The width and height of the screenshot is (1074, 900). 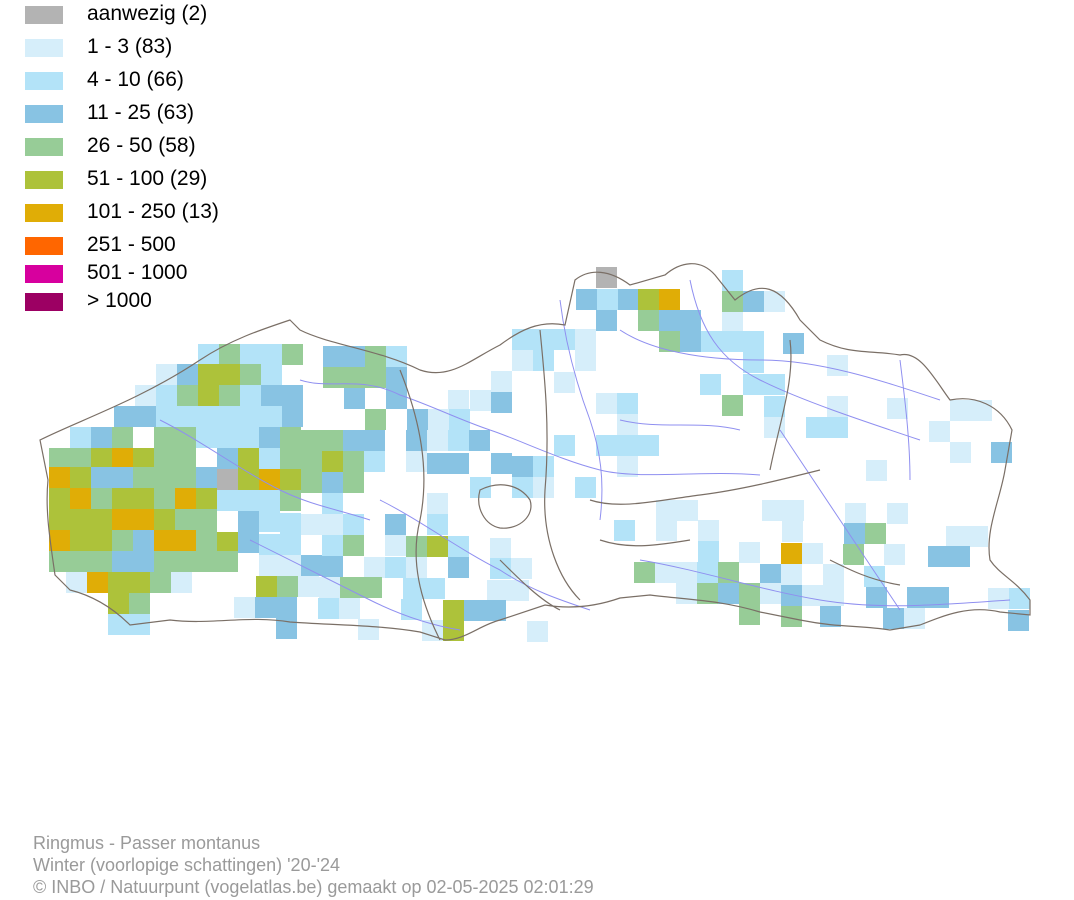 What do you see at coordinates (137, 272) in the screenshot?
I see `legend-label: 501 - 1000` at bounding box center [137, 272].